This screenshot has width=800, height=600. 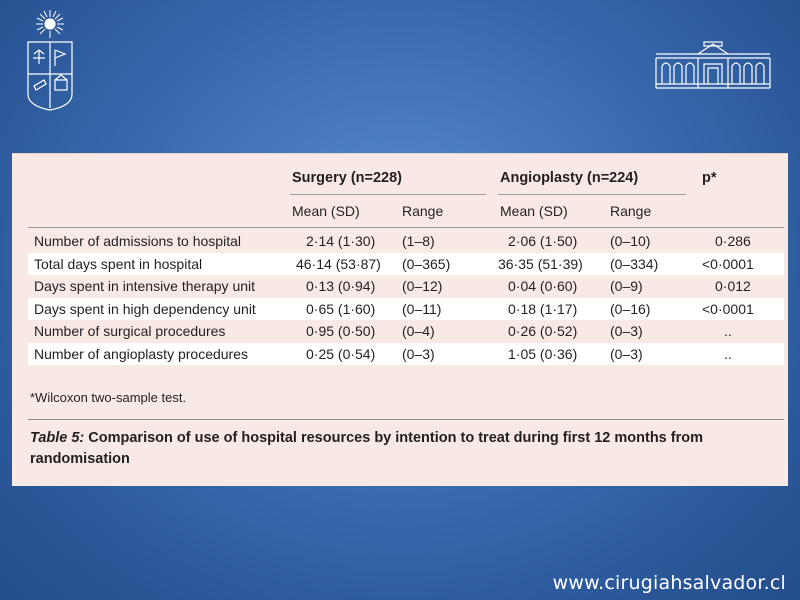 I want to click on angioplasty-mean-cell: 0·26 (0·52), so click(x=543, y=331).